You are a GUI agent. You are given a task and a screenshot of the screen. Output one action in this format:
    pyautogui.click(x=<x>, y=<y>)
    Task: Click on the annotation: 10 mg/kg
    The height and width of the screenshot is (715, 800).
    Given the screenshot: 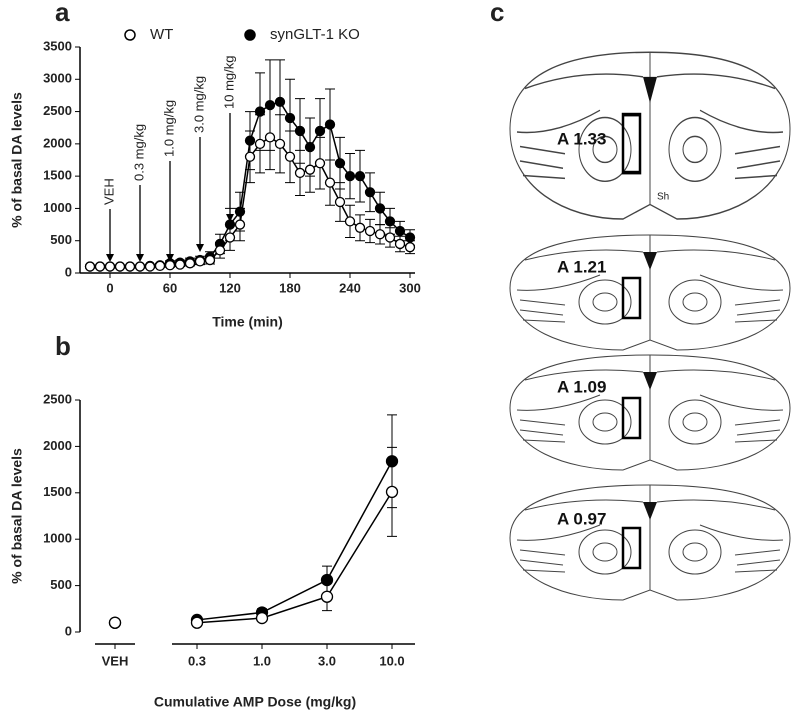 What is the action you would take?
    pyautogui.click(x=228, y=82)
    